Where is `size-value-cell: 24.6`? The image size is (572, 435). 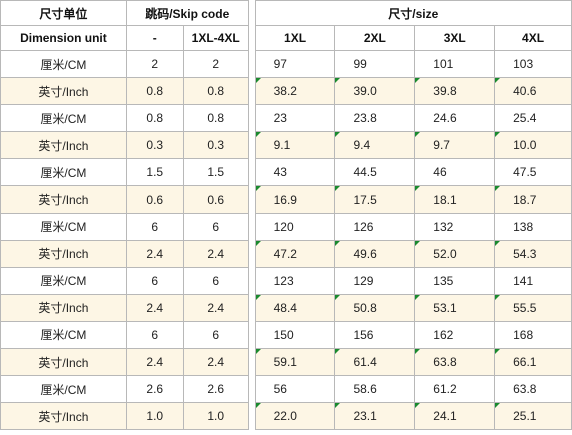 size-value-cell: 24.6 is located at coordinates (455, 118).